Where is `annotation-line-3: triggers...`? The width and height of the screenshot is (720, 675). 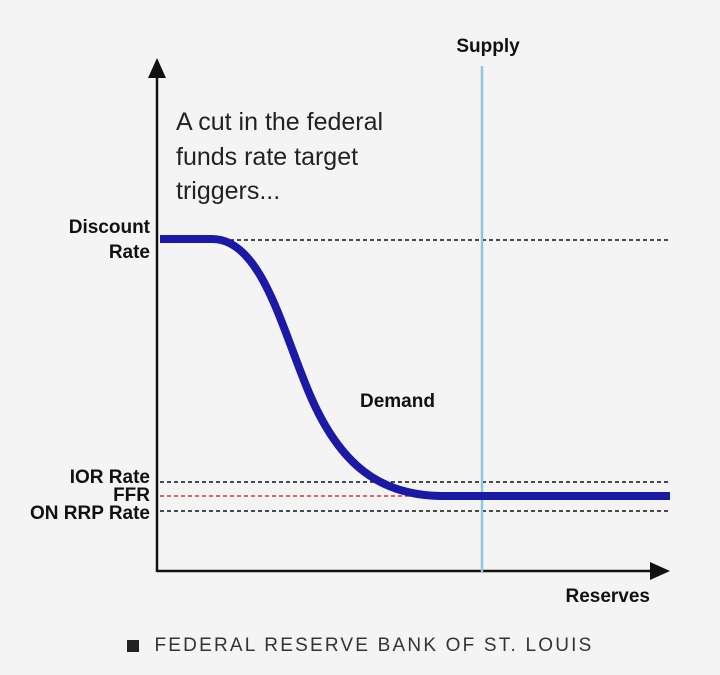
annotation-line-3: triggers... is located at coordinates (228, 191).